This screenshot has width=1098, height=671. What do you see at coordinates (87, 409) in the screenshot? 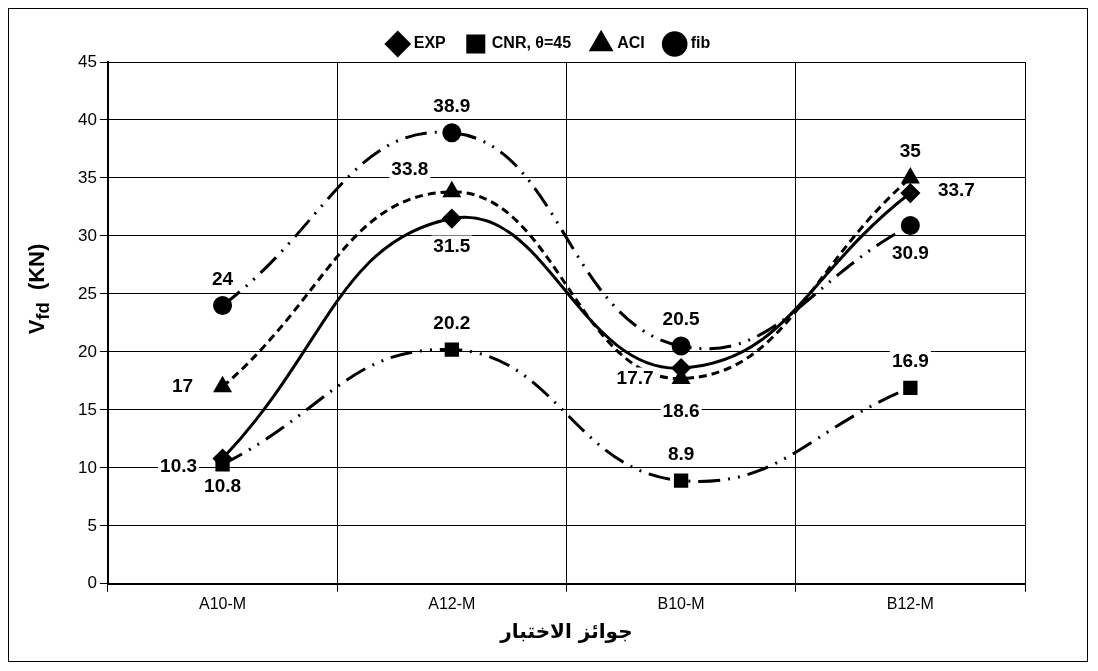
I see `y-tick-label: 15` at bounding box center [87, 409].